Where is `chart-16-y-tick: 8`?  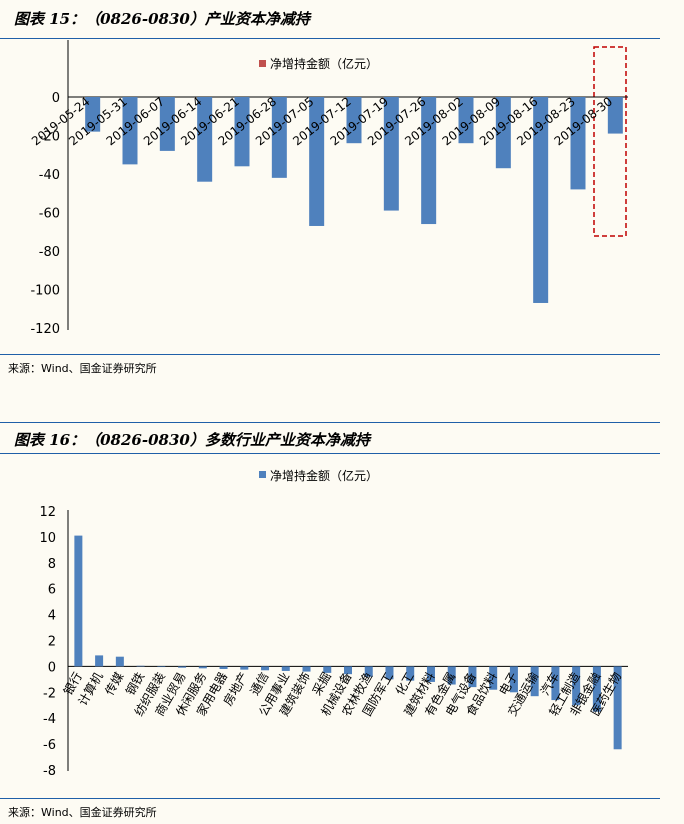 chart-16-y-tick: 8 is located at coordinates (52, 564).